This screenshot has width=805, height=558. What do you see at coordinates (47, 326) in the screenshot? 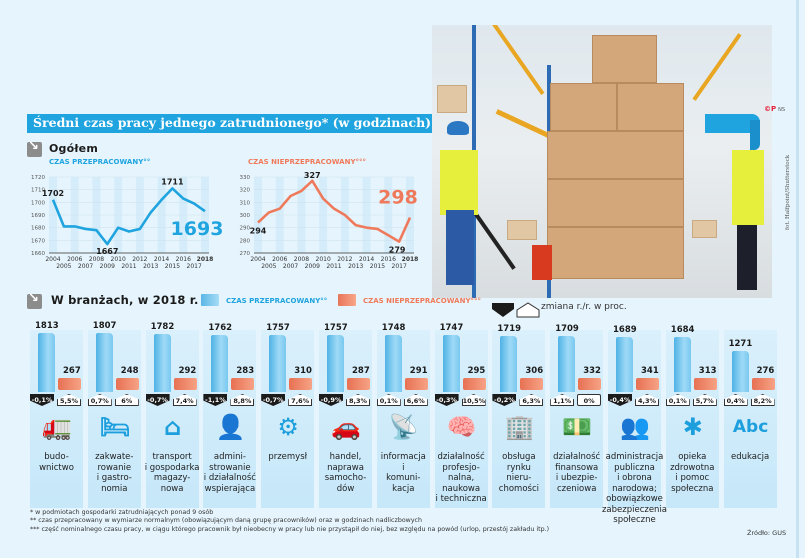
I see `worked-hours-value: 1813` at bounding box center [47, 326].